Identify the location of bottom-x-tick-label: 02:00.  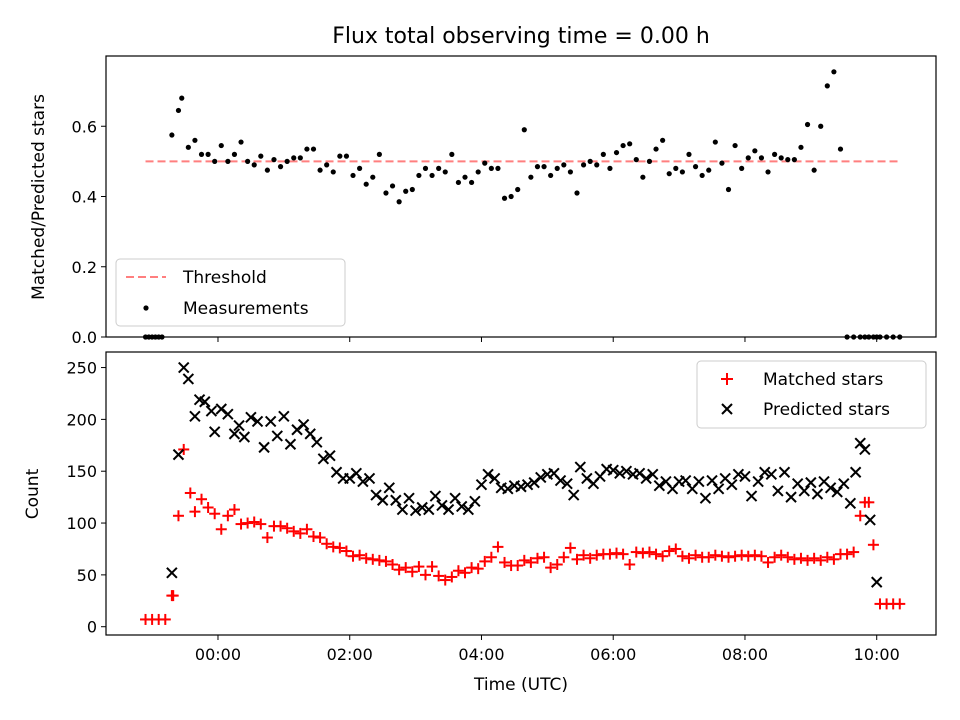
(350, 654).